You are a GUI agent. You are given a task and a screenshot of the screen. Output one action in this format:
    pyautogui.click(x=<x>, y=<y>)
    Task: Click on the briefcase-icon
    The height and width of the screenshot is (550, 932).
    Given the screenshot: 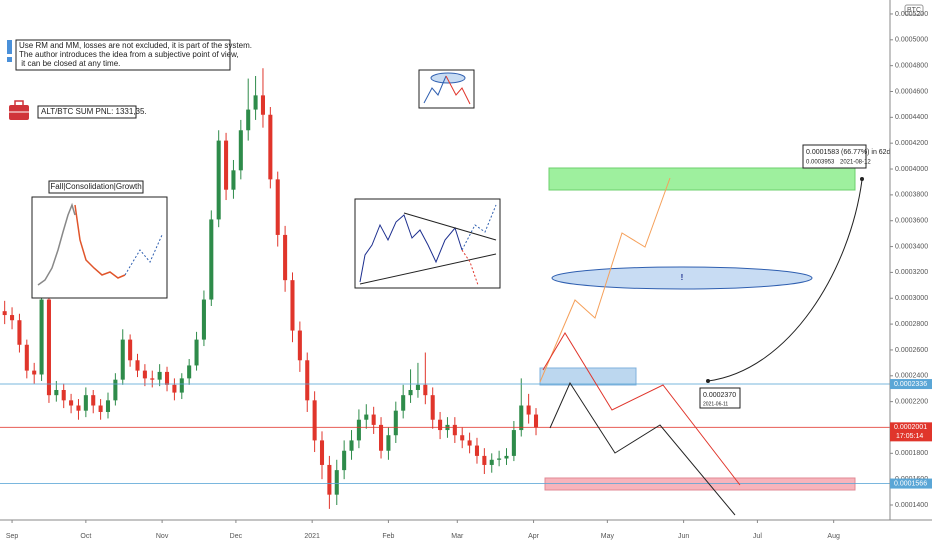 What is the action you would take?
    pyautogui.click(x=19, y=103)
    